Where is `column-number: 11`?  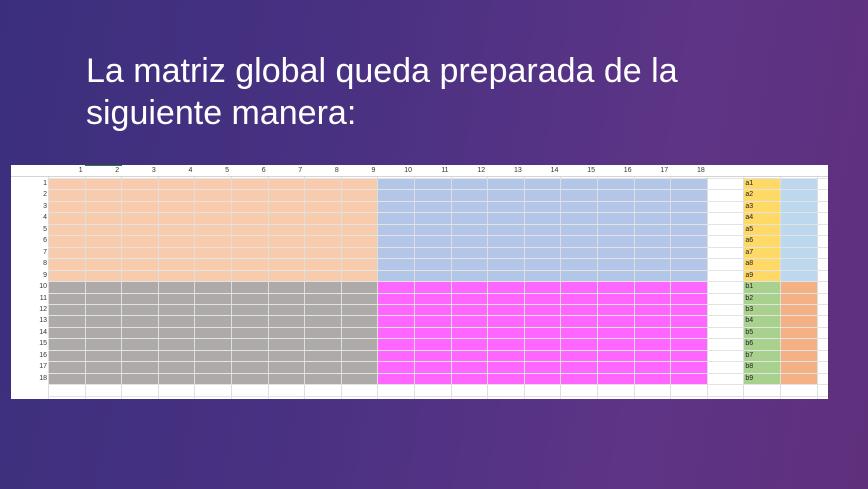
column-number: 11 is located at coordinates (445, 170).